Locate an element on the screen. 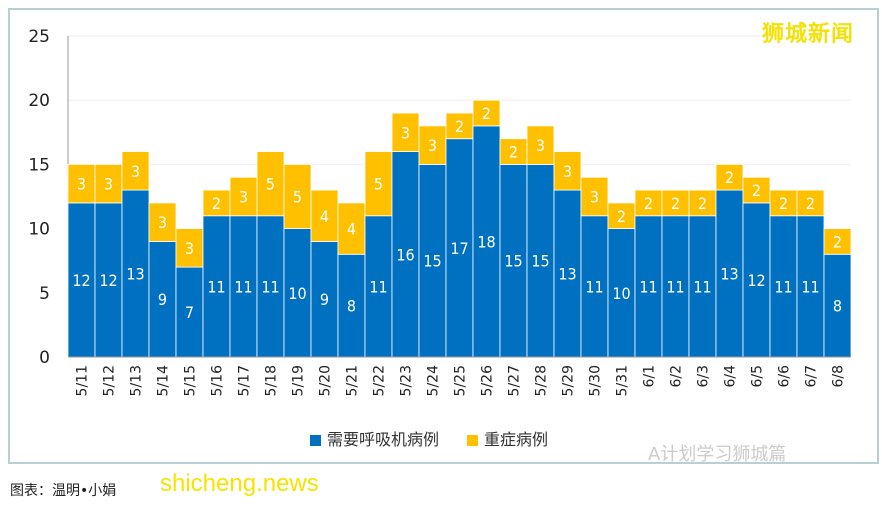 The image size is (882, 505). x-tick-label: 6/7 is located at coordinates (812, 376).